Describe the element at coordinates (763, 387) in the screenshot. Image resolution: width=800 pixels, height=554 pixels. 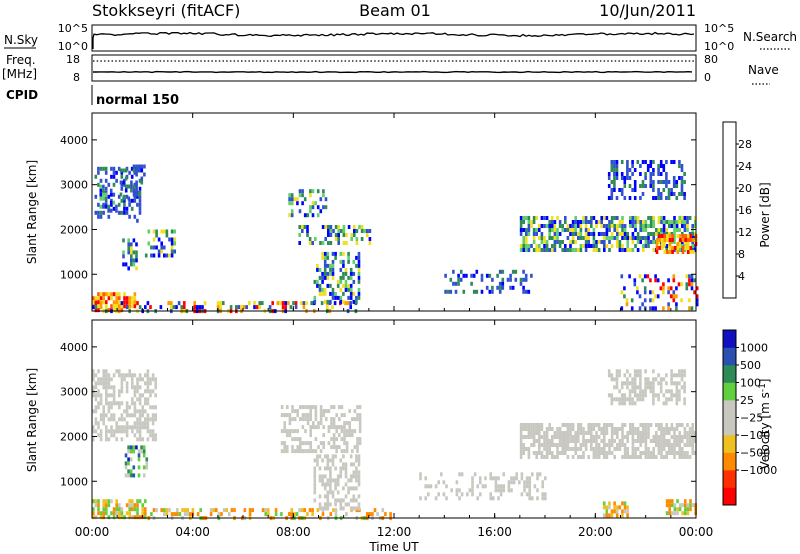
I see `velocity-colorbar-label-superscript: -1` at that location.